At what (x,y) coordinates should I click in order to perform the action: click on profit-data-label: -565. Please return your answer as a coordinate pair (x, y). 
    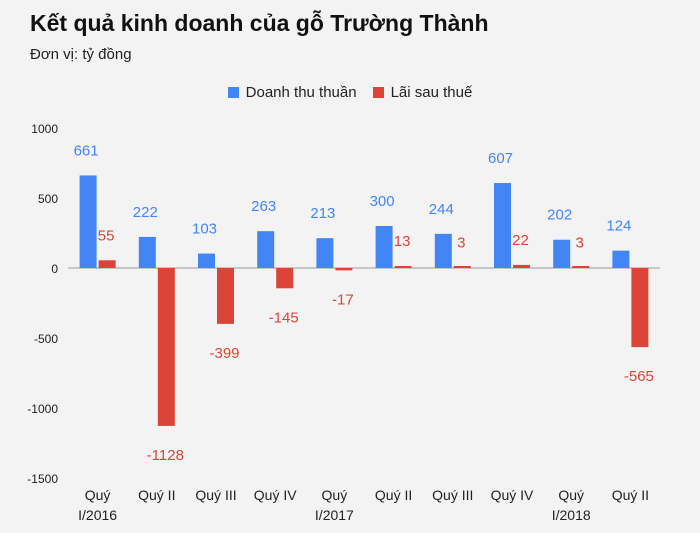
    Looking at the image, I should click on (639, 376).